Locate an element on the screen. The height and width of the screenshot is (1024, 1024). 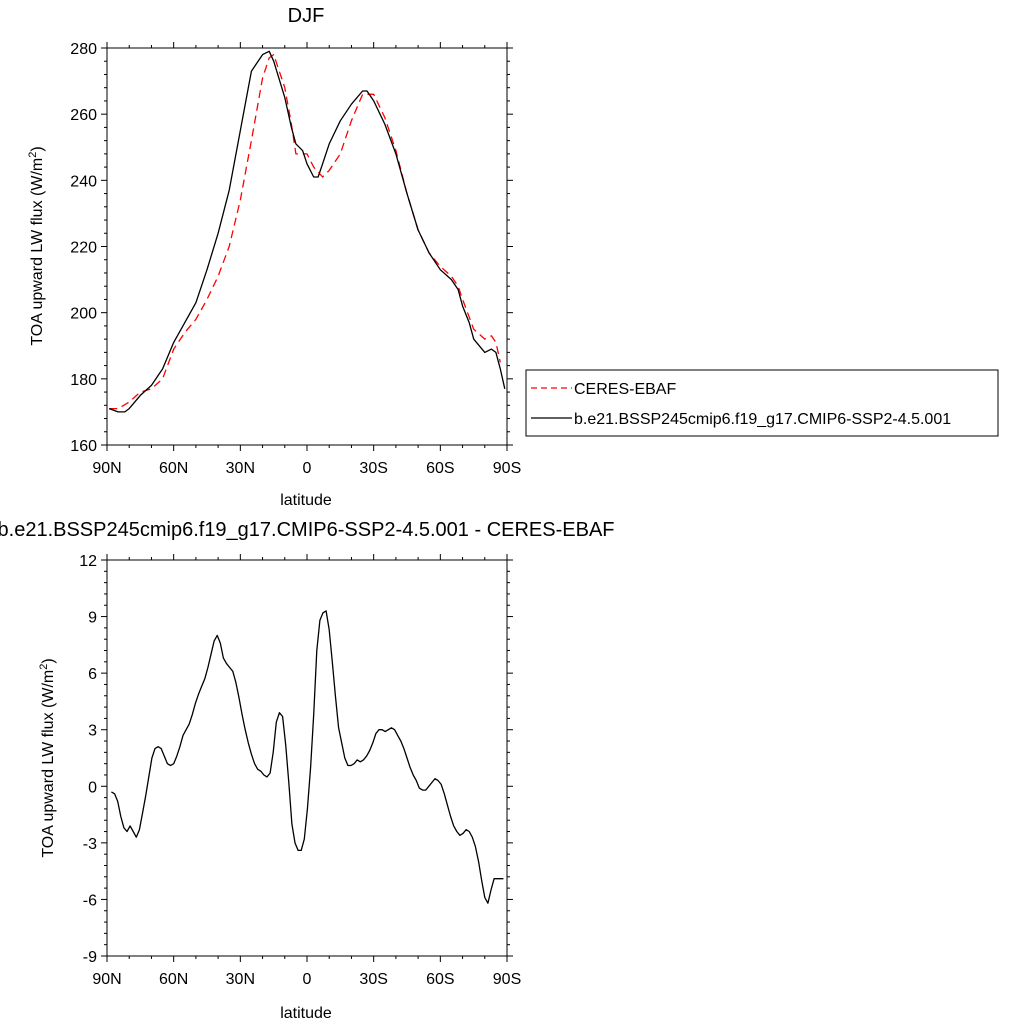
panel-bottom-series is located at coordinates (307, 757).